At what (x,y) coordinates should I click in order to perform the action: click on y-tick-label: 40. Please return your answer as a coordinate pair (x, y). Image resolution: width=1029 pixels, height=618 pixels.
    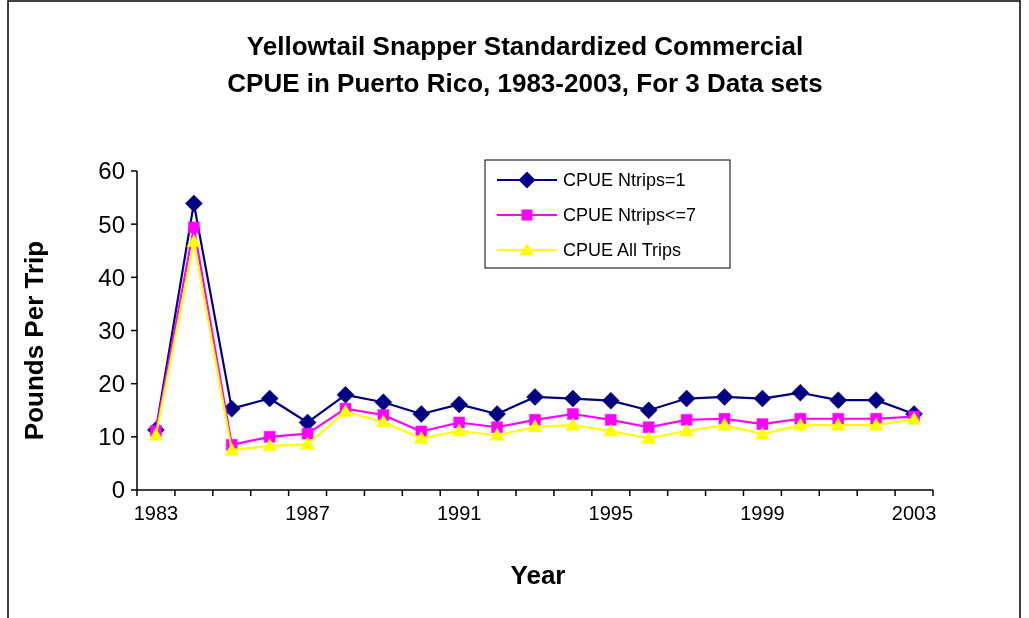
    Looking at the image, I should click on (111, 277).